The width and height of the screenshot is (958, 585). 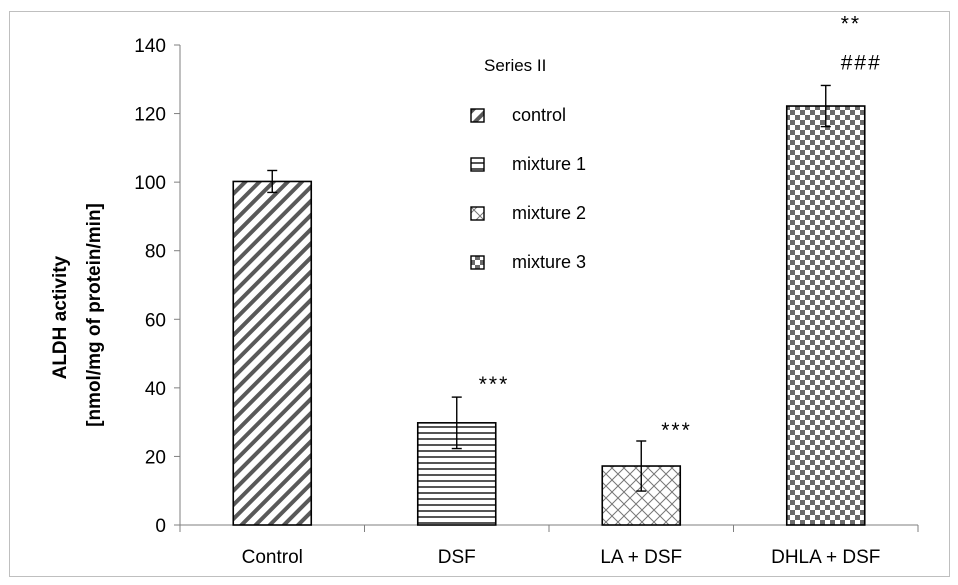 What do you see at coordinates (549, 213) in the screenshot?
I see `legend-label: mixture 2` at bounding box center [549, 213].